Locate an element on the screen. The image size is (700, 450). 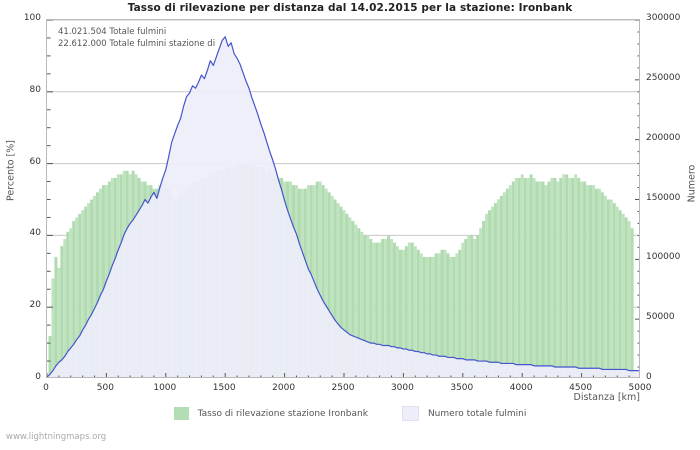
x-tick-label: 3000 is located at coordinates (402, 388).